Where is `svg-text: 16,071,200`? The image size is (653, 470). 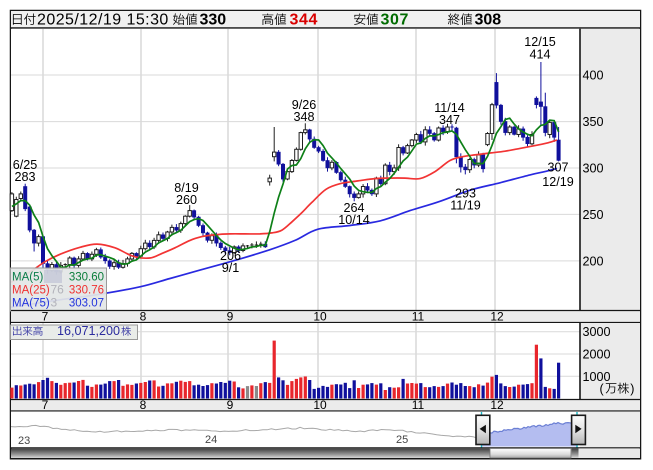 svg-text: 16,071,200 is located at coordinates (88, 331).